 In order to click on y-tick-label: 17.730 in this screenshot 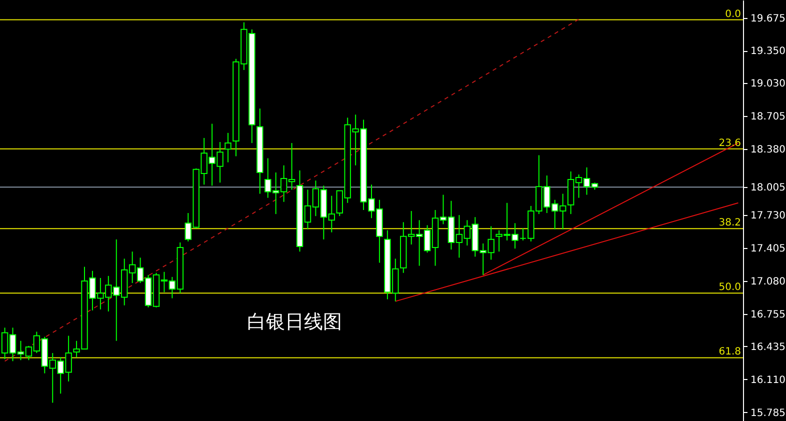, I will do `click(768, 216)`.